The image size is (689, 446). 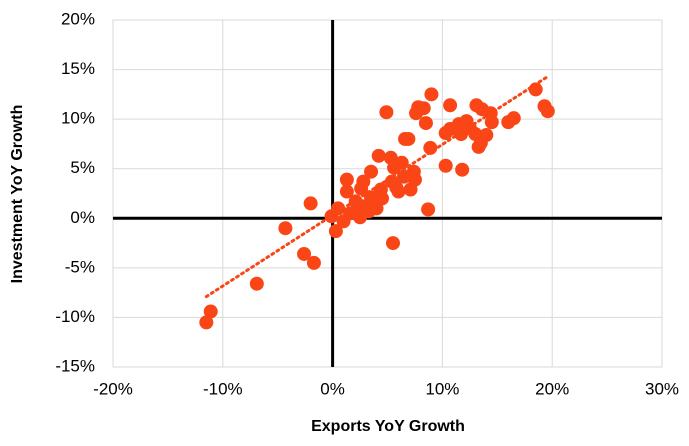 What do you see at coordinates (82, 217) in the screenshot?
I see `y-tick-label: 0%` at bounding box center [82, 217].